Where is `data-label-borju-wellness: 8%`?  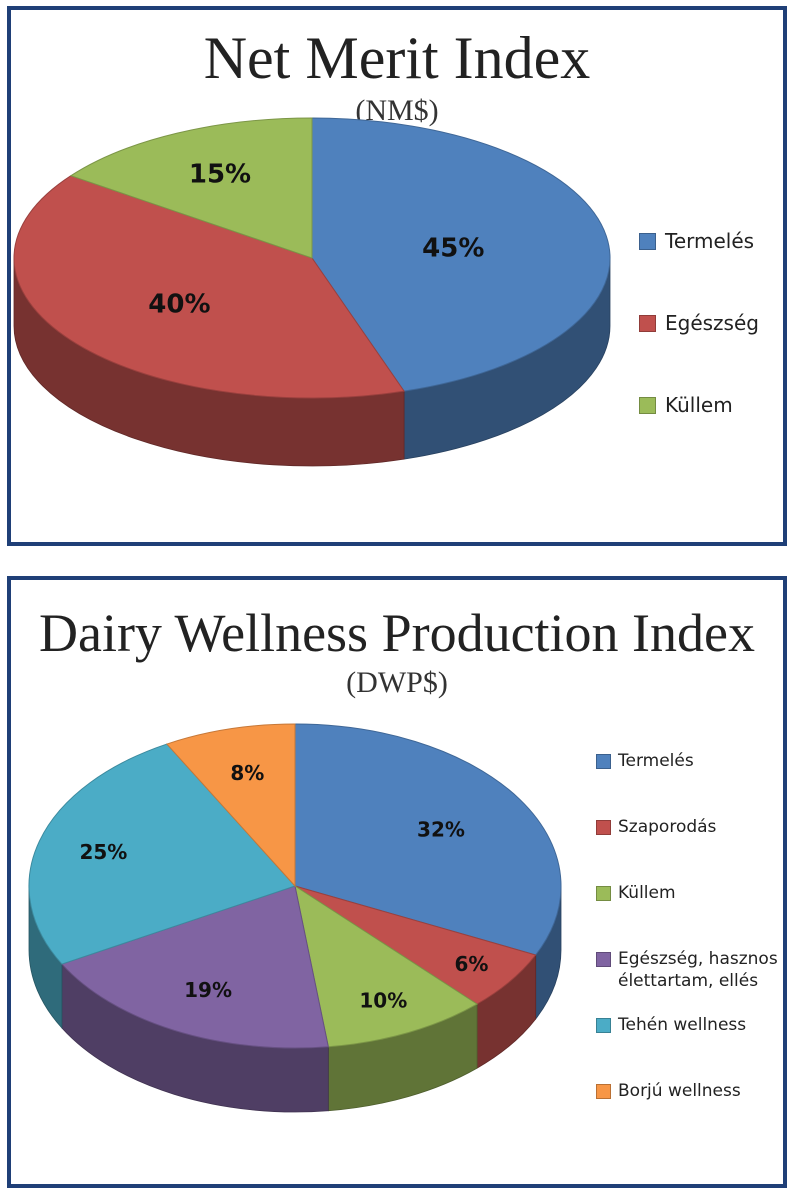
data-label-borju-wellness: 8% is located at coordinates (247, 773).